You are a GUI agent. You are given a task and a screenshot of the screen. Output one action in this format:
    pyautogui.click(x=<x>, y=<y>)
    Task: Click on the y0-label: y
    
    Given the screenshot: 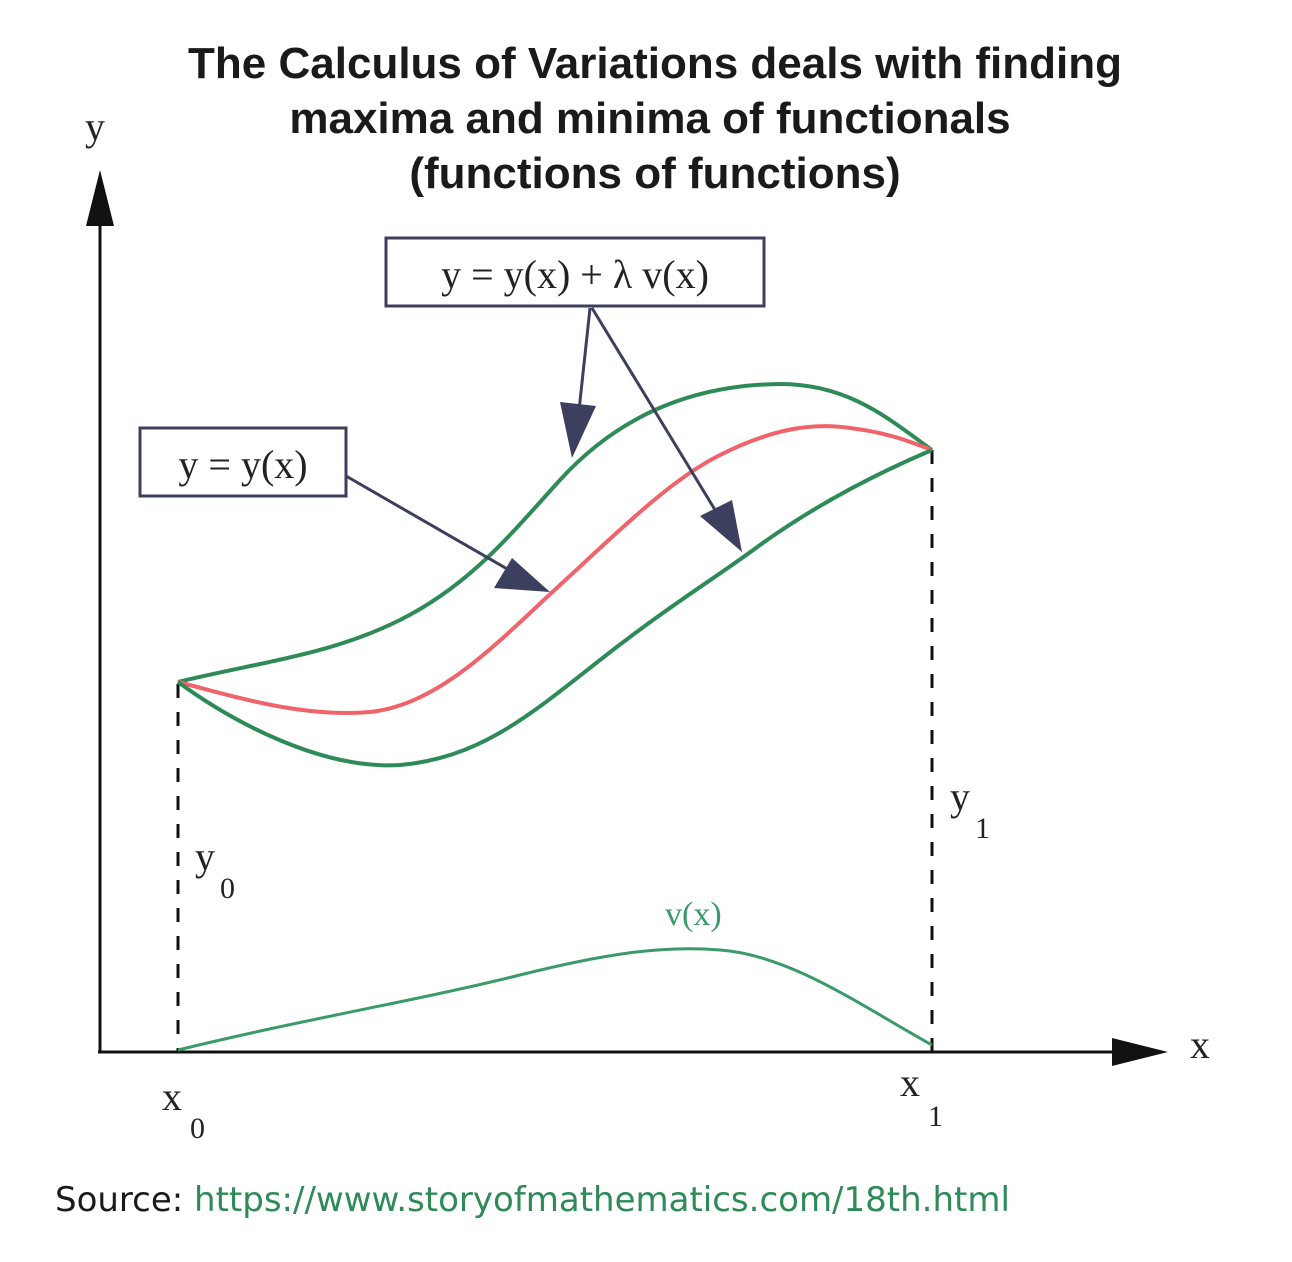 What is the action you would take?
    pyautogui.click(x=205, y=856)
    